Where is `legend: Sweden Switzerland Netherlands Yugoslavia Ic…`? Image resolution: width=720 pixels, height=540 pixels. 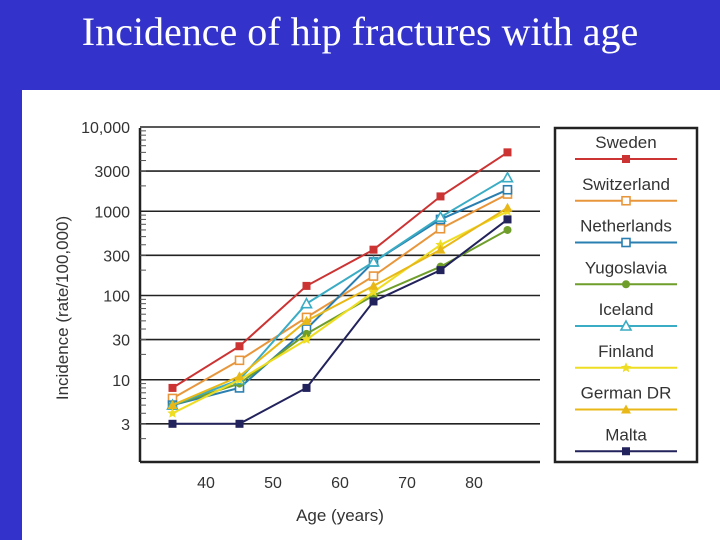
legend: Sweden Switzerland Netherlands Yugoslavia Ic… is located at coordinates (626, 295).